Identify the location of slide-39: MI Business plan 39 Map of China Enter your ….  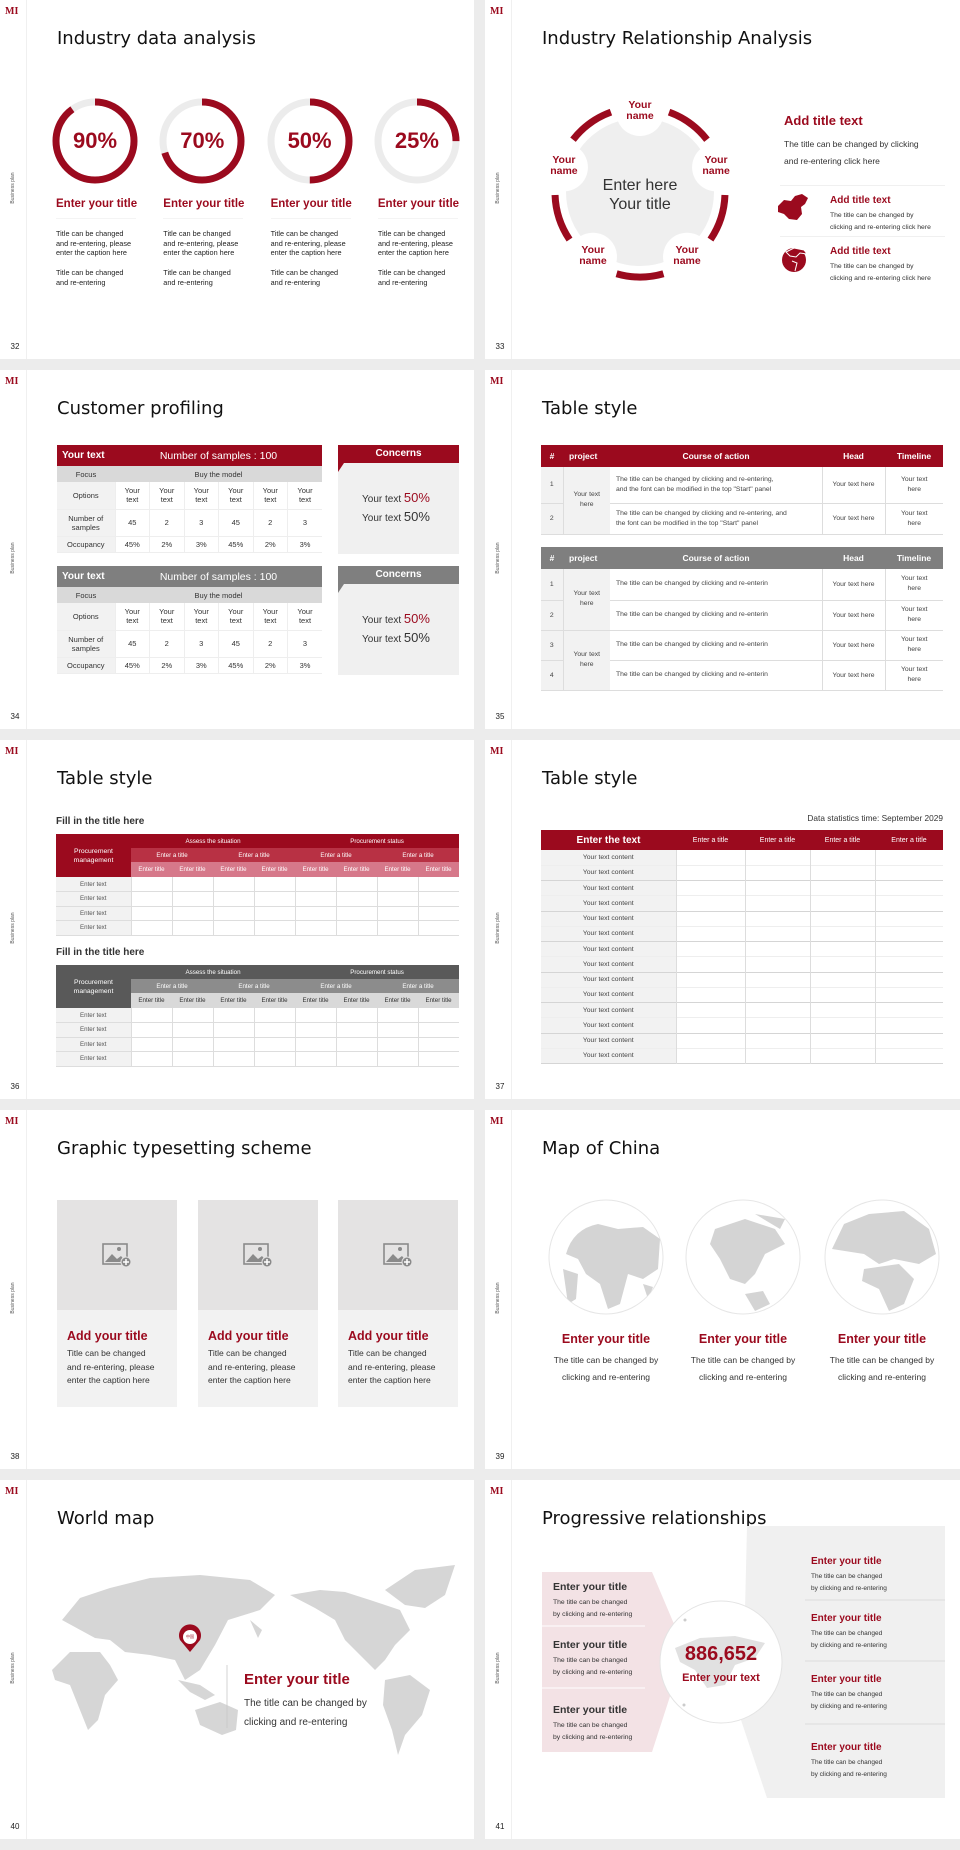
(722, 1289).